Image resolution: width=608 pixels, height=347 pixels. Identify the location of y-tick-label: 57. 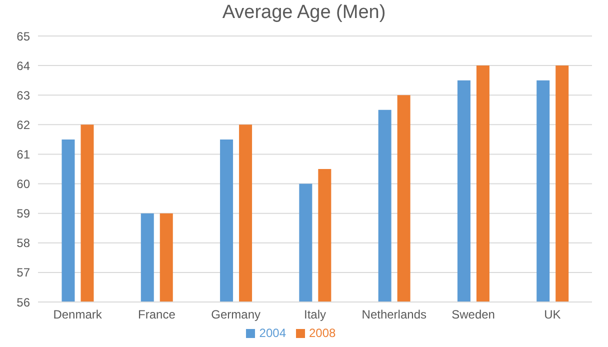
(23, 273).